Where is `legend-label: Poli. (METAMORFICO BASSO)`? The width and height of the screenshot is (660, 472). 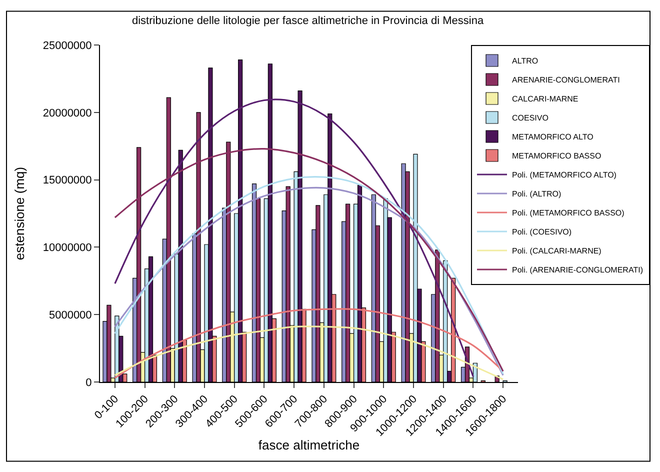 legend-label: Poli. (METAMORFICO BASSO) is located at coordinates (568, 213).